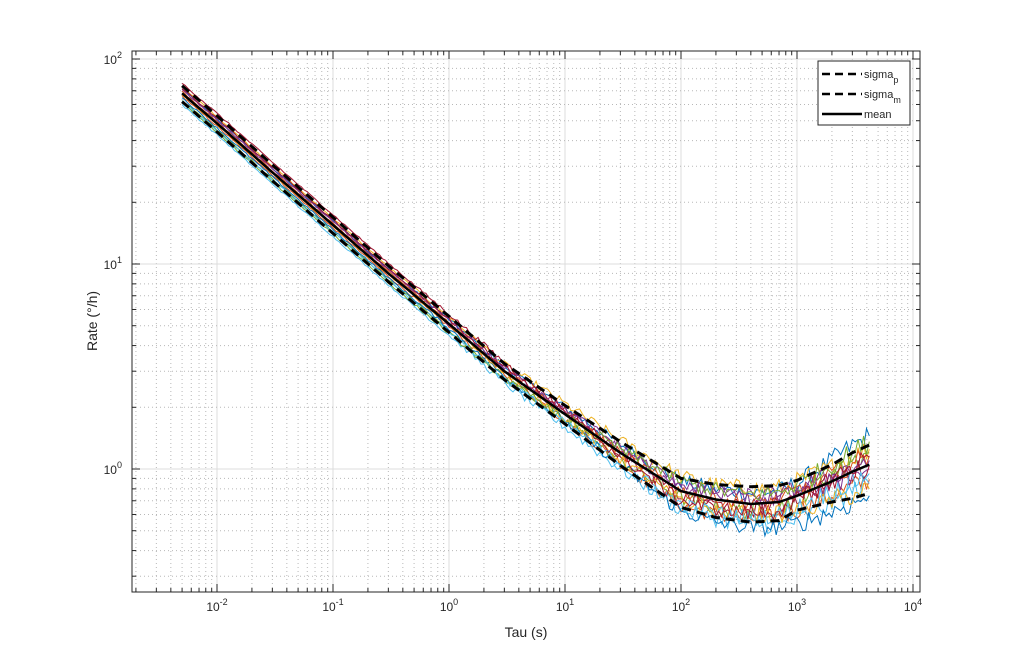 This screenshot has width=1018, height=671. I want to click on x-tick-label: 10⁻¹, so click(332, 605).